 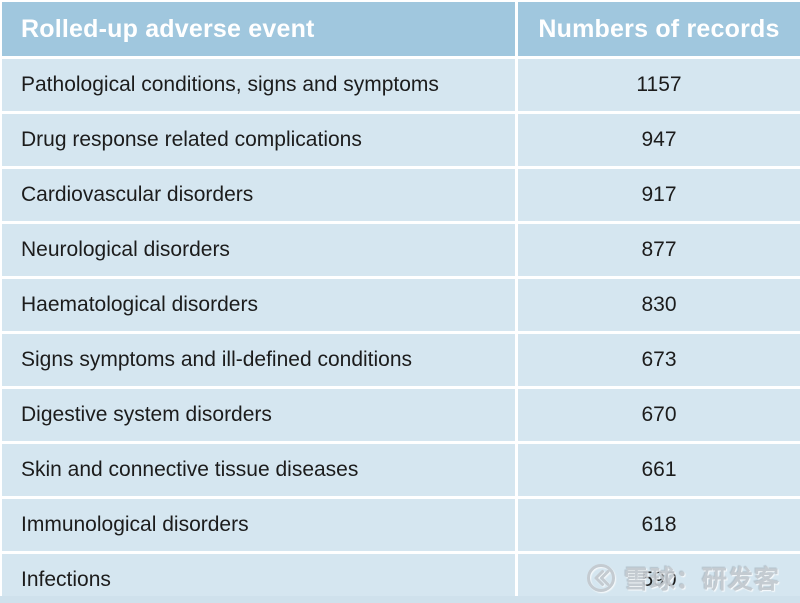 I want to click on table-row: Immunological disorders 618, so click(x=401, y=525).